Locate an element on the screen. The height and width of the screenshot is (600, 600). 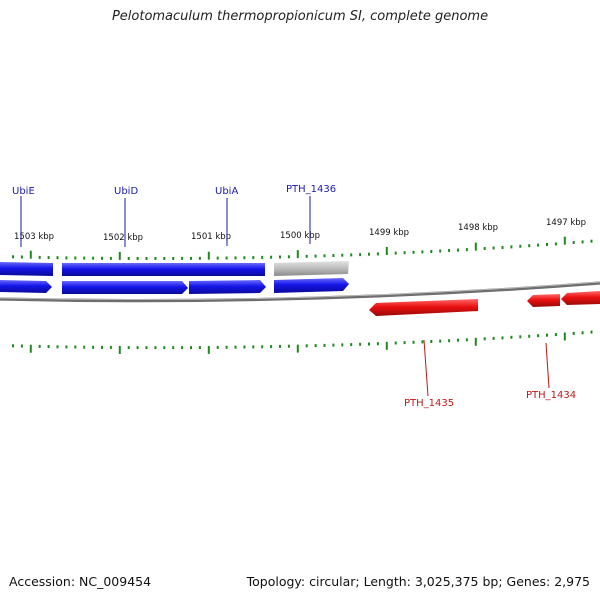
gene-label-pth-1434: PTH_1434 is located at coordinates (551, 395).